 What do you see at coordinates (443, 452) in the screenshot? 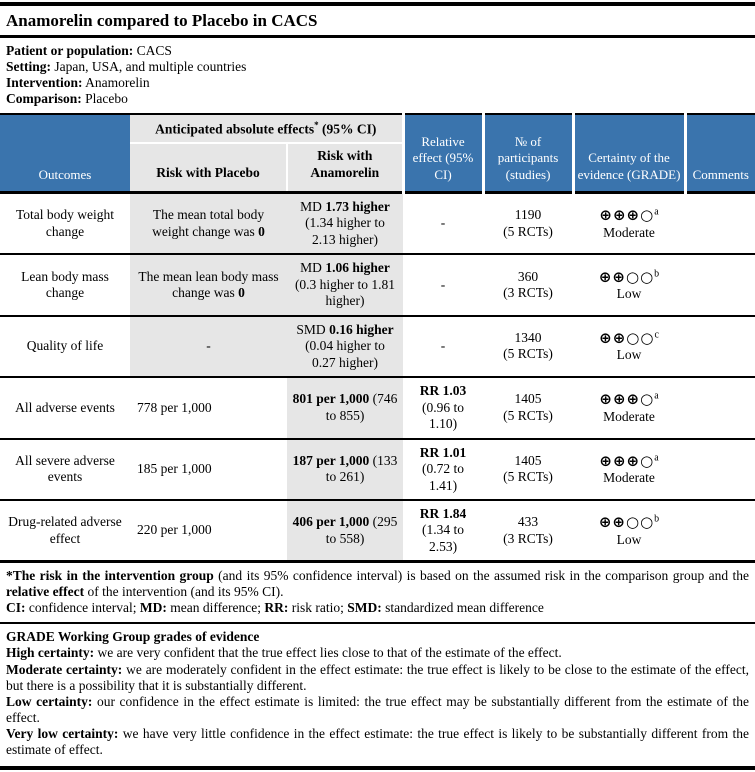
I see `relative-value: RR 1.01` at bounding box center [443, 452].